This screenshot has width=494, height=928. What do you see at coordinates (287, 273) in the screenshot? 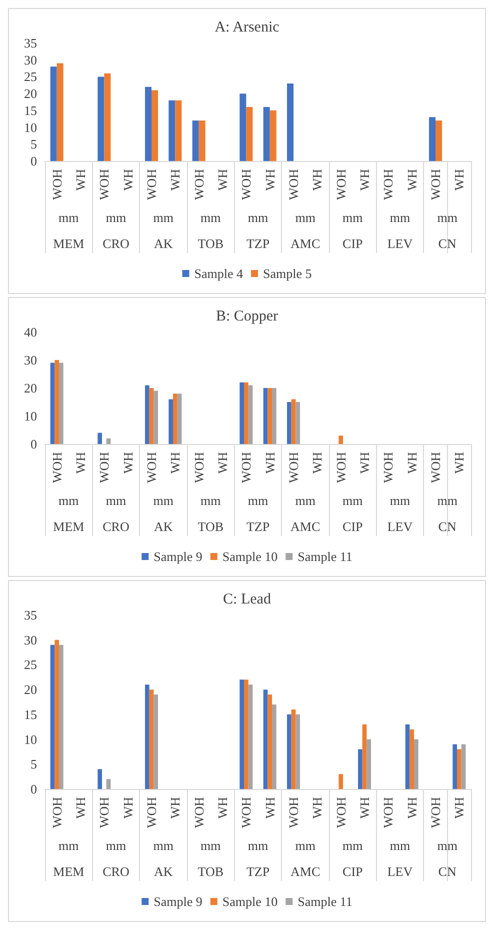
I see `legend-label: Sample 5` at bounding box center [287, 273].